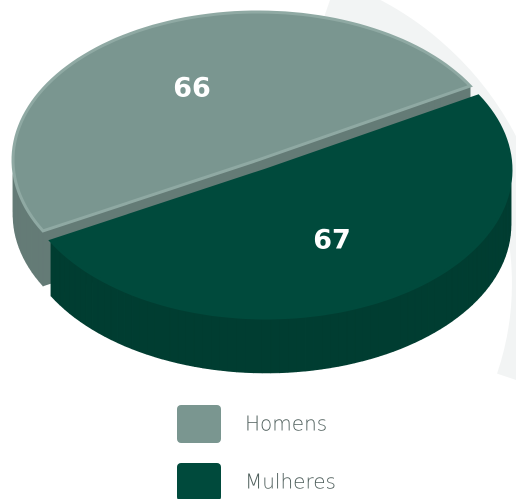  I want to click on value-label: 66, so click(192, 88).